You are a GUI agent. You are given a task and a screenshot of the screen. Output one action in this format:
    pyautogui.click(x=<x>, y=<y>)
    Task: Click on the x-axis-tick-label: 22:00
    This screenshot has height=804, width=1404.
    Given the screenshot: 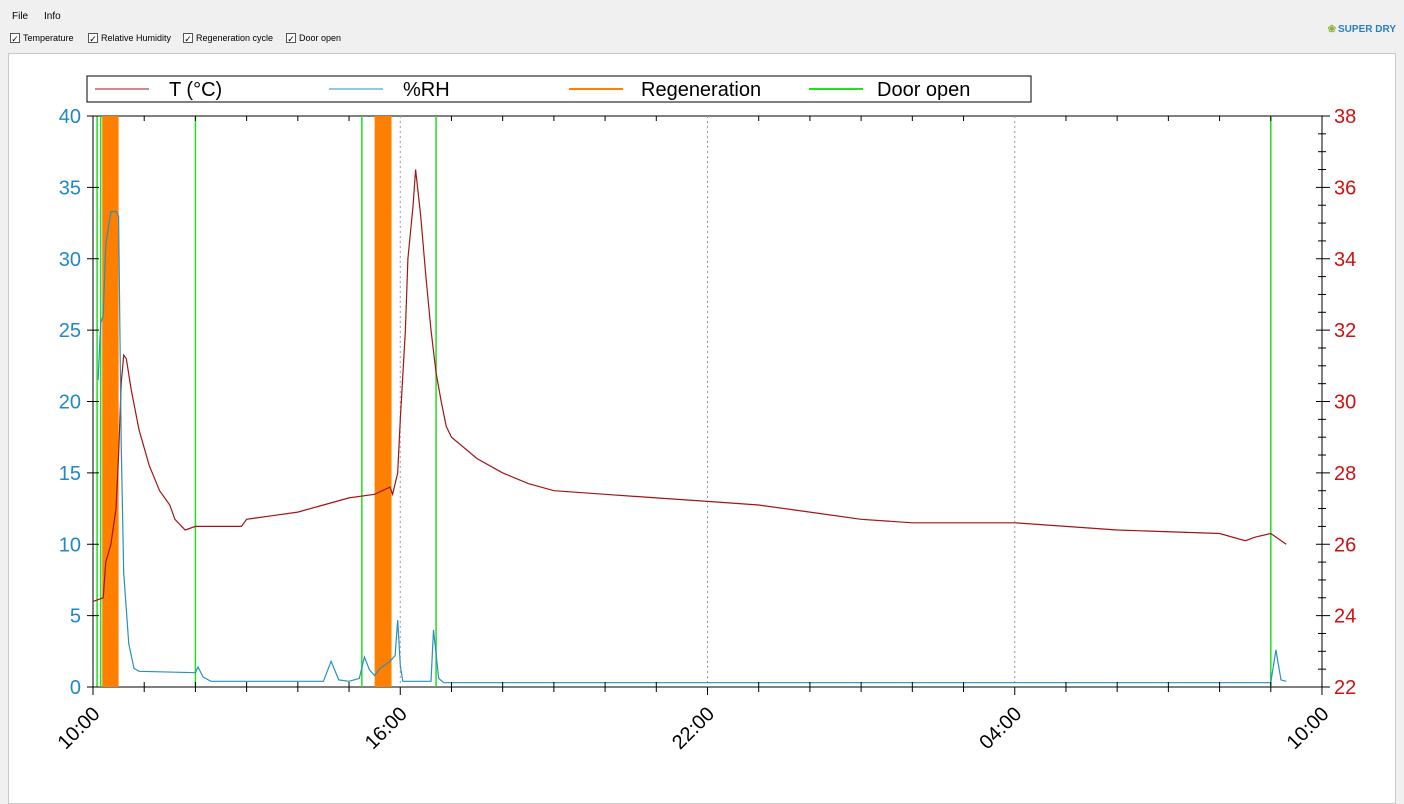 What is the action you would take?
    pyautogui.click(x=693, y=728)
    